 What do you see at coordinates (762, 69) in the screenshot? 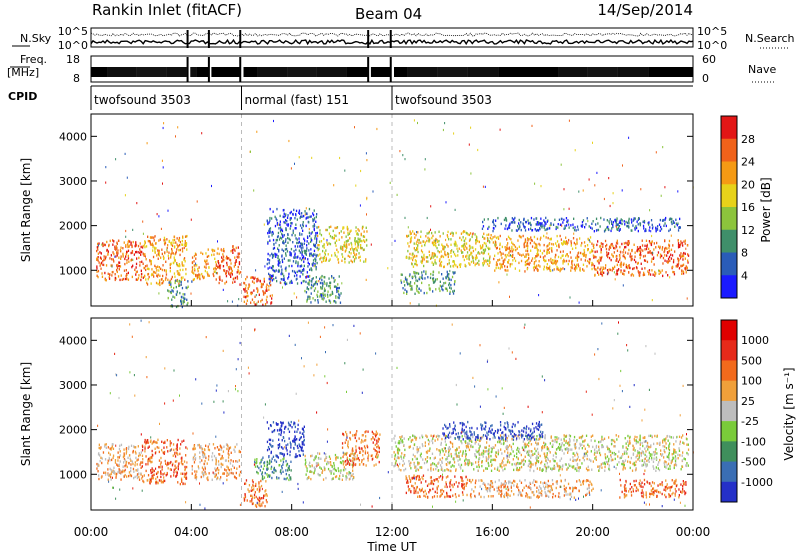
I see `nave-label: Nave` at bounding box center [762, 69].